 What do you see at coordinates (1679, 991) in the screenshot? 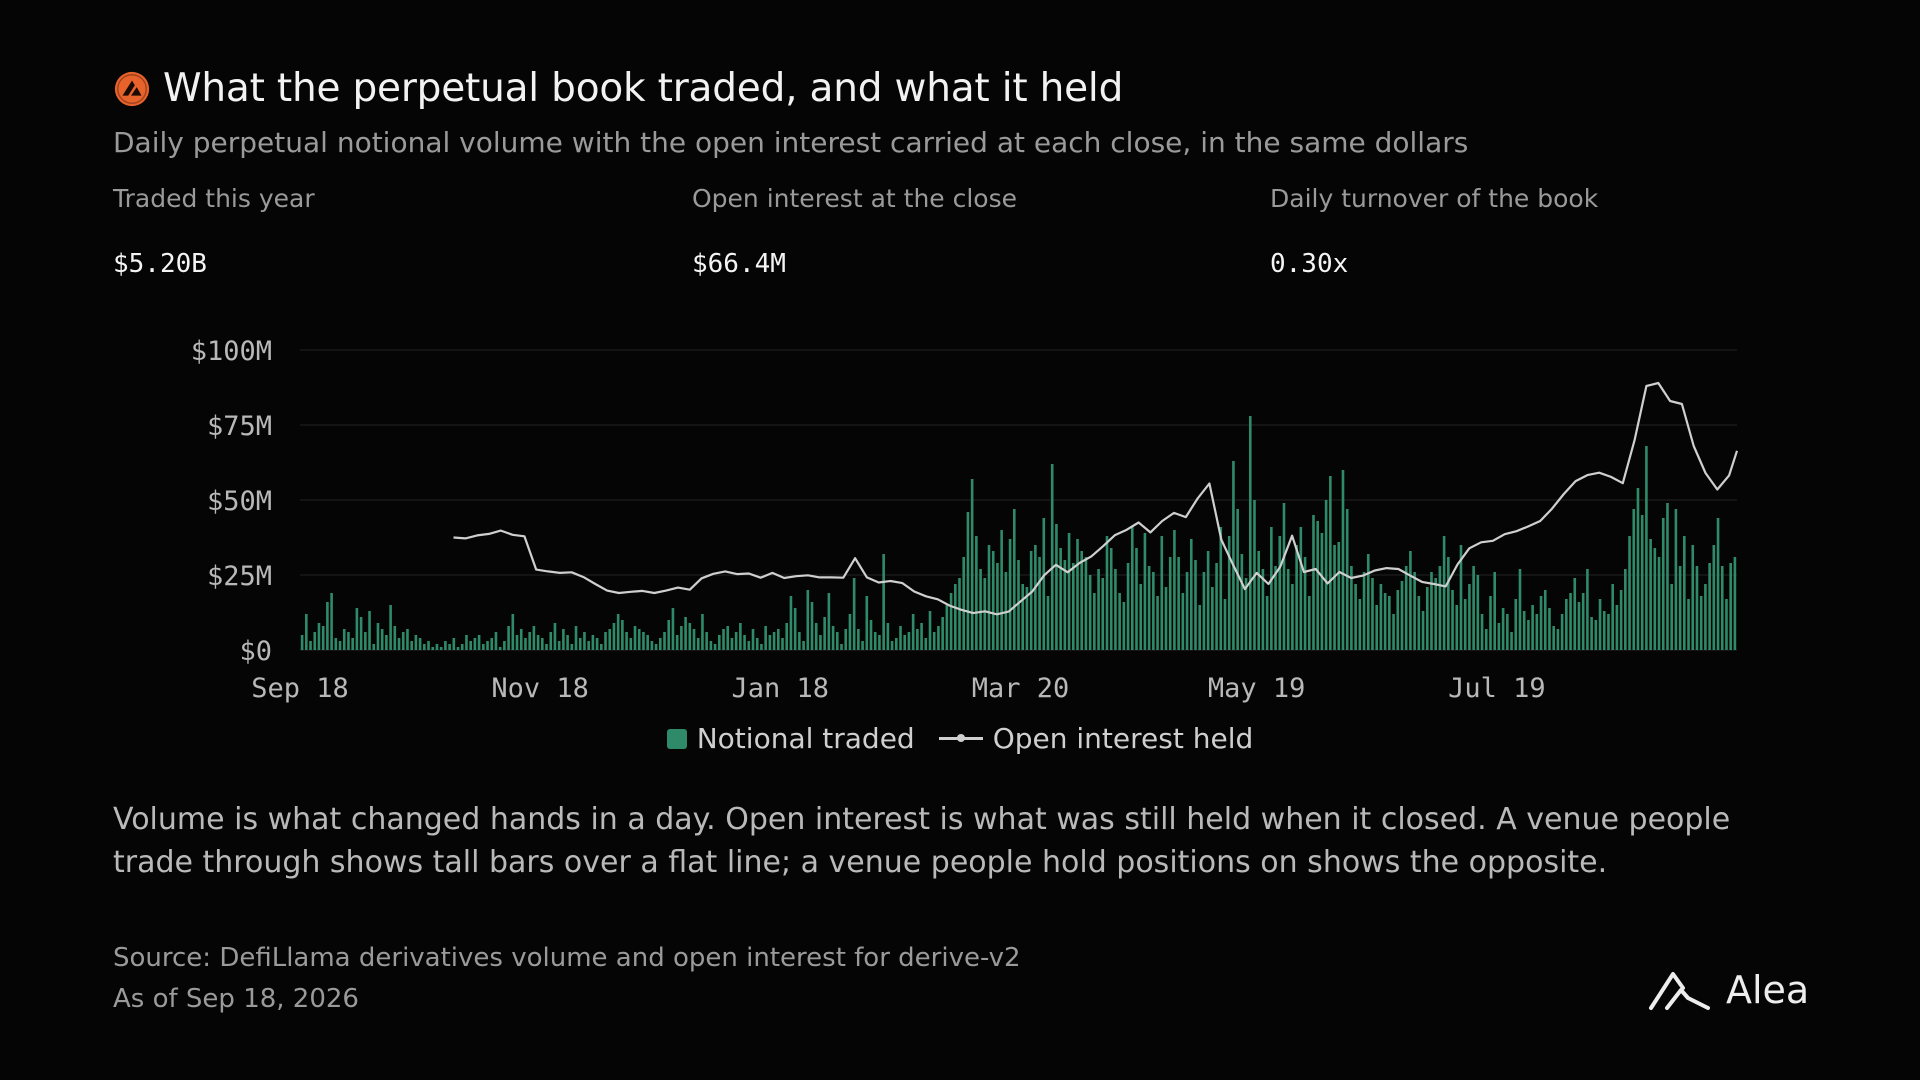
I see `alea-logo-icon` at bounding box center [1679, 991].